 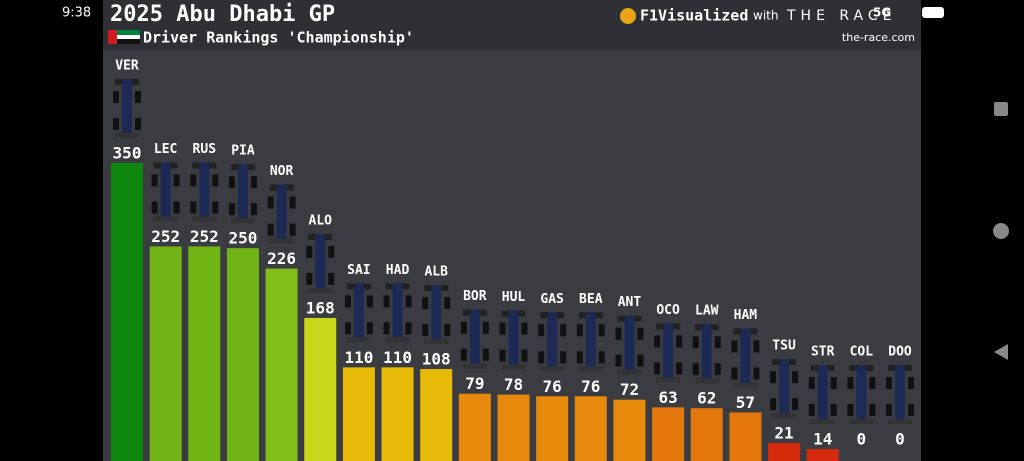 What do you see at coordinates (222, 14) in the screenshot?
I see `chart-title: 2025 Abu Dhabi GP` at bounding box center [222, 14].